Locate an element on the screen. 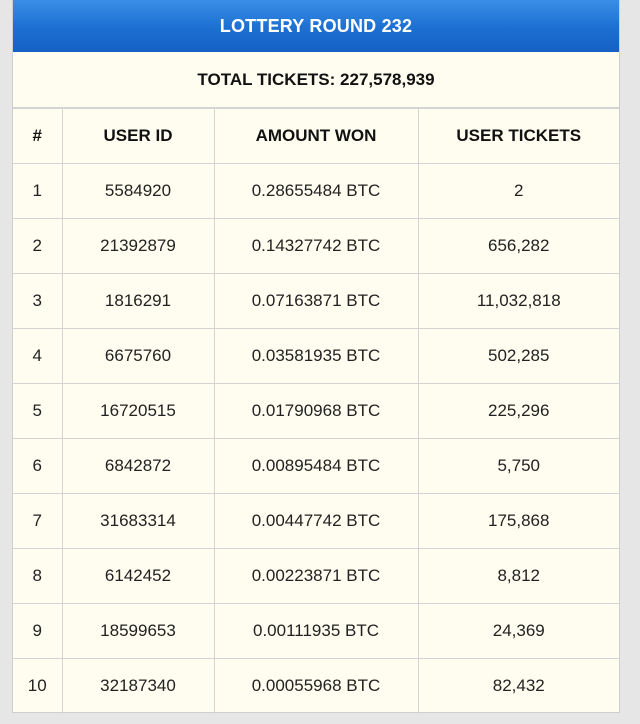 Image resolution: width=640 pixels, height=724 pixels. lottery-round-title: LOTTERY ROUND 232 is located at coordinates (316, 26).